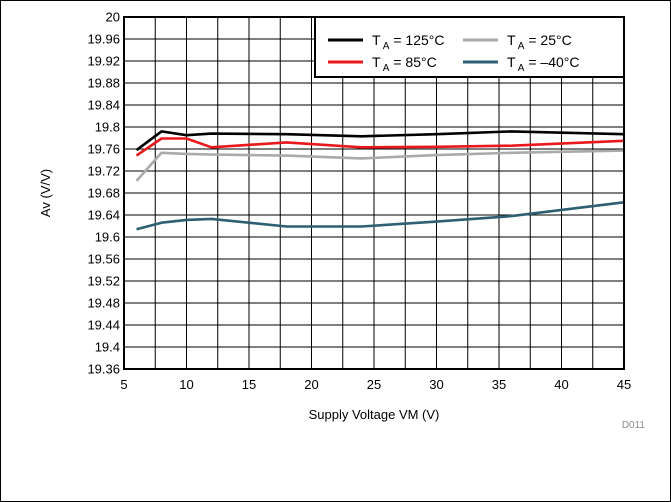 The image size is (671, 502). I want to click on legend-box, so click(469, 47).